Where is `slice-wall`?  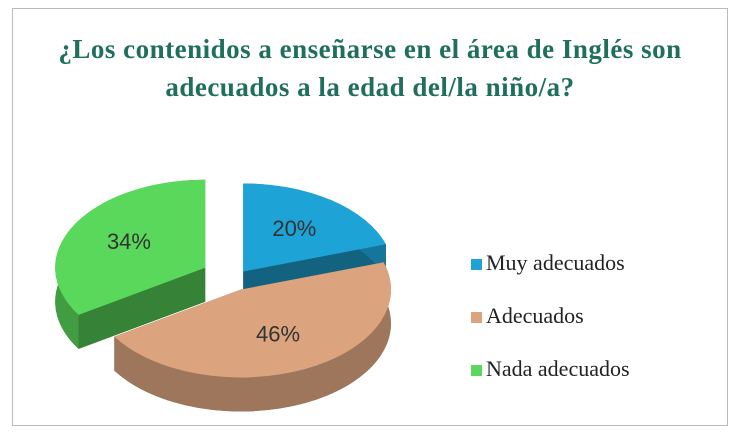
slice-wall is located at coordinates (252, 337).